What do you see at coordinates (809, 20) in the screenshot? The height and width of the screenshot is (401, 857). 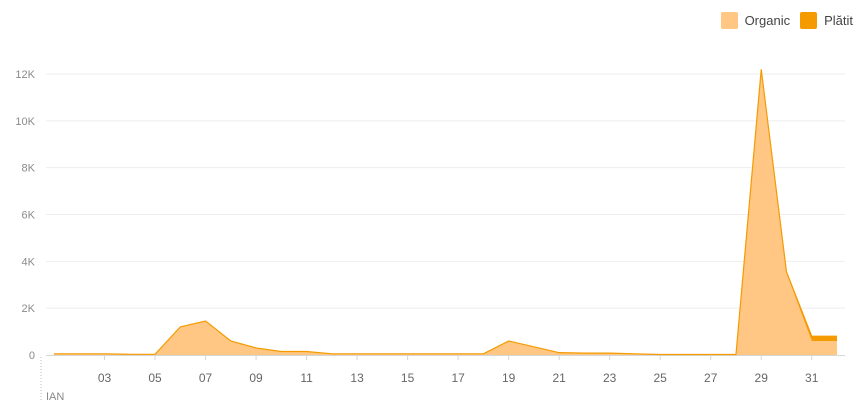 I see `legend-swatch-platit` at bounding box center [809, 20].